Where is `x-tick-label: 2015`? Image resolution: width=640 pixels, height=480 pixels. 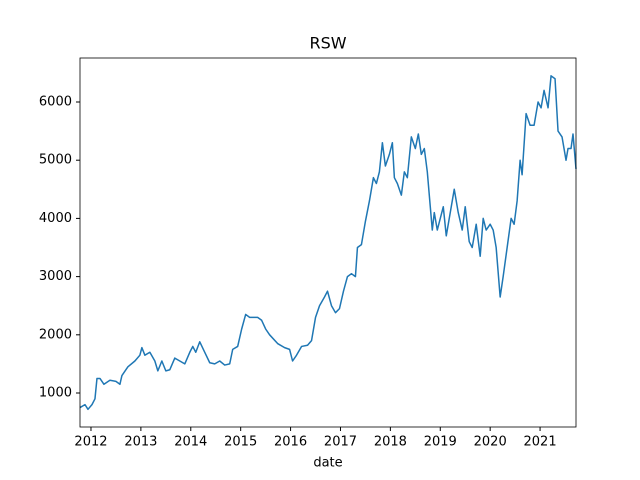 x-tick-label: 2015 is located at coordinates (240, 442).